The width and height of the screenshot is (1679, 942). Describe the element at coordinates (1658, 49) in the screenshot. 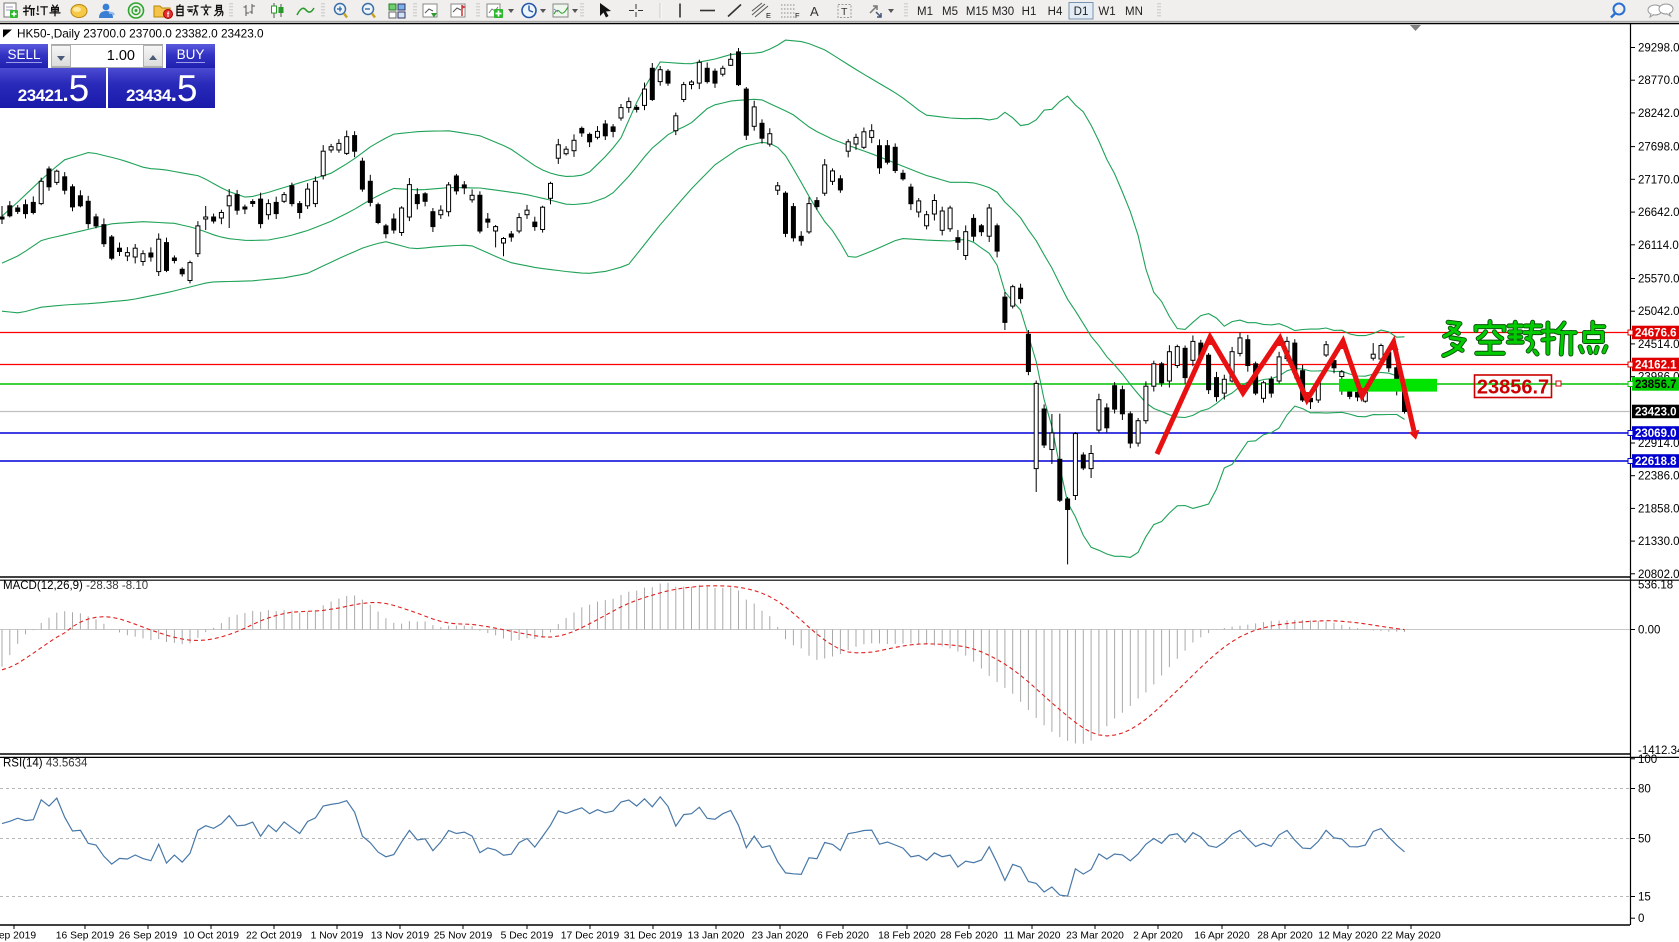

I see `svg-text: 29298.0` at that location.